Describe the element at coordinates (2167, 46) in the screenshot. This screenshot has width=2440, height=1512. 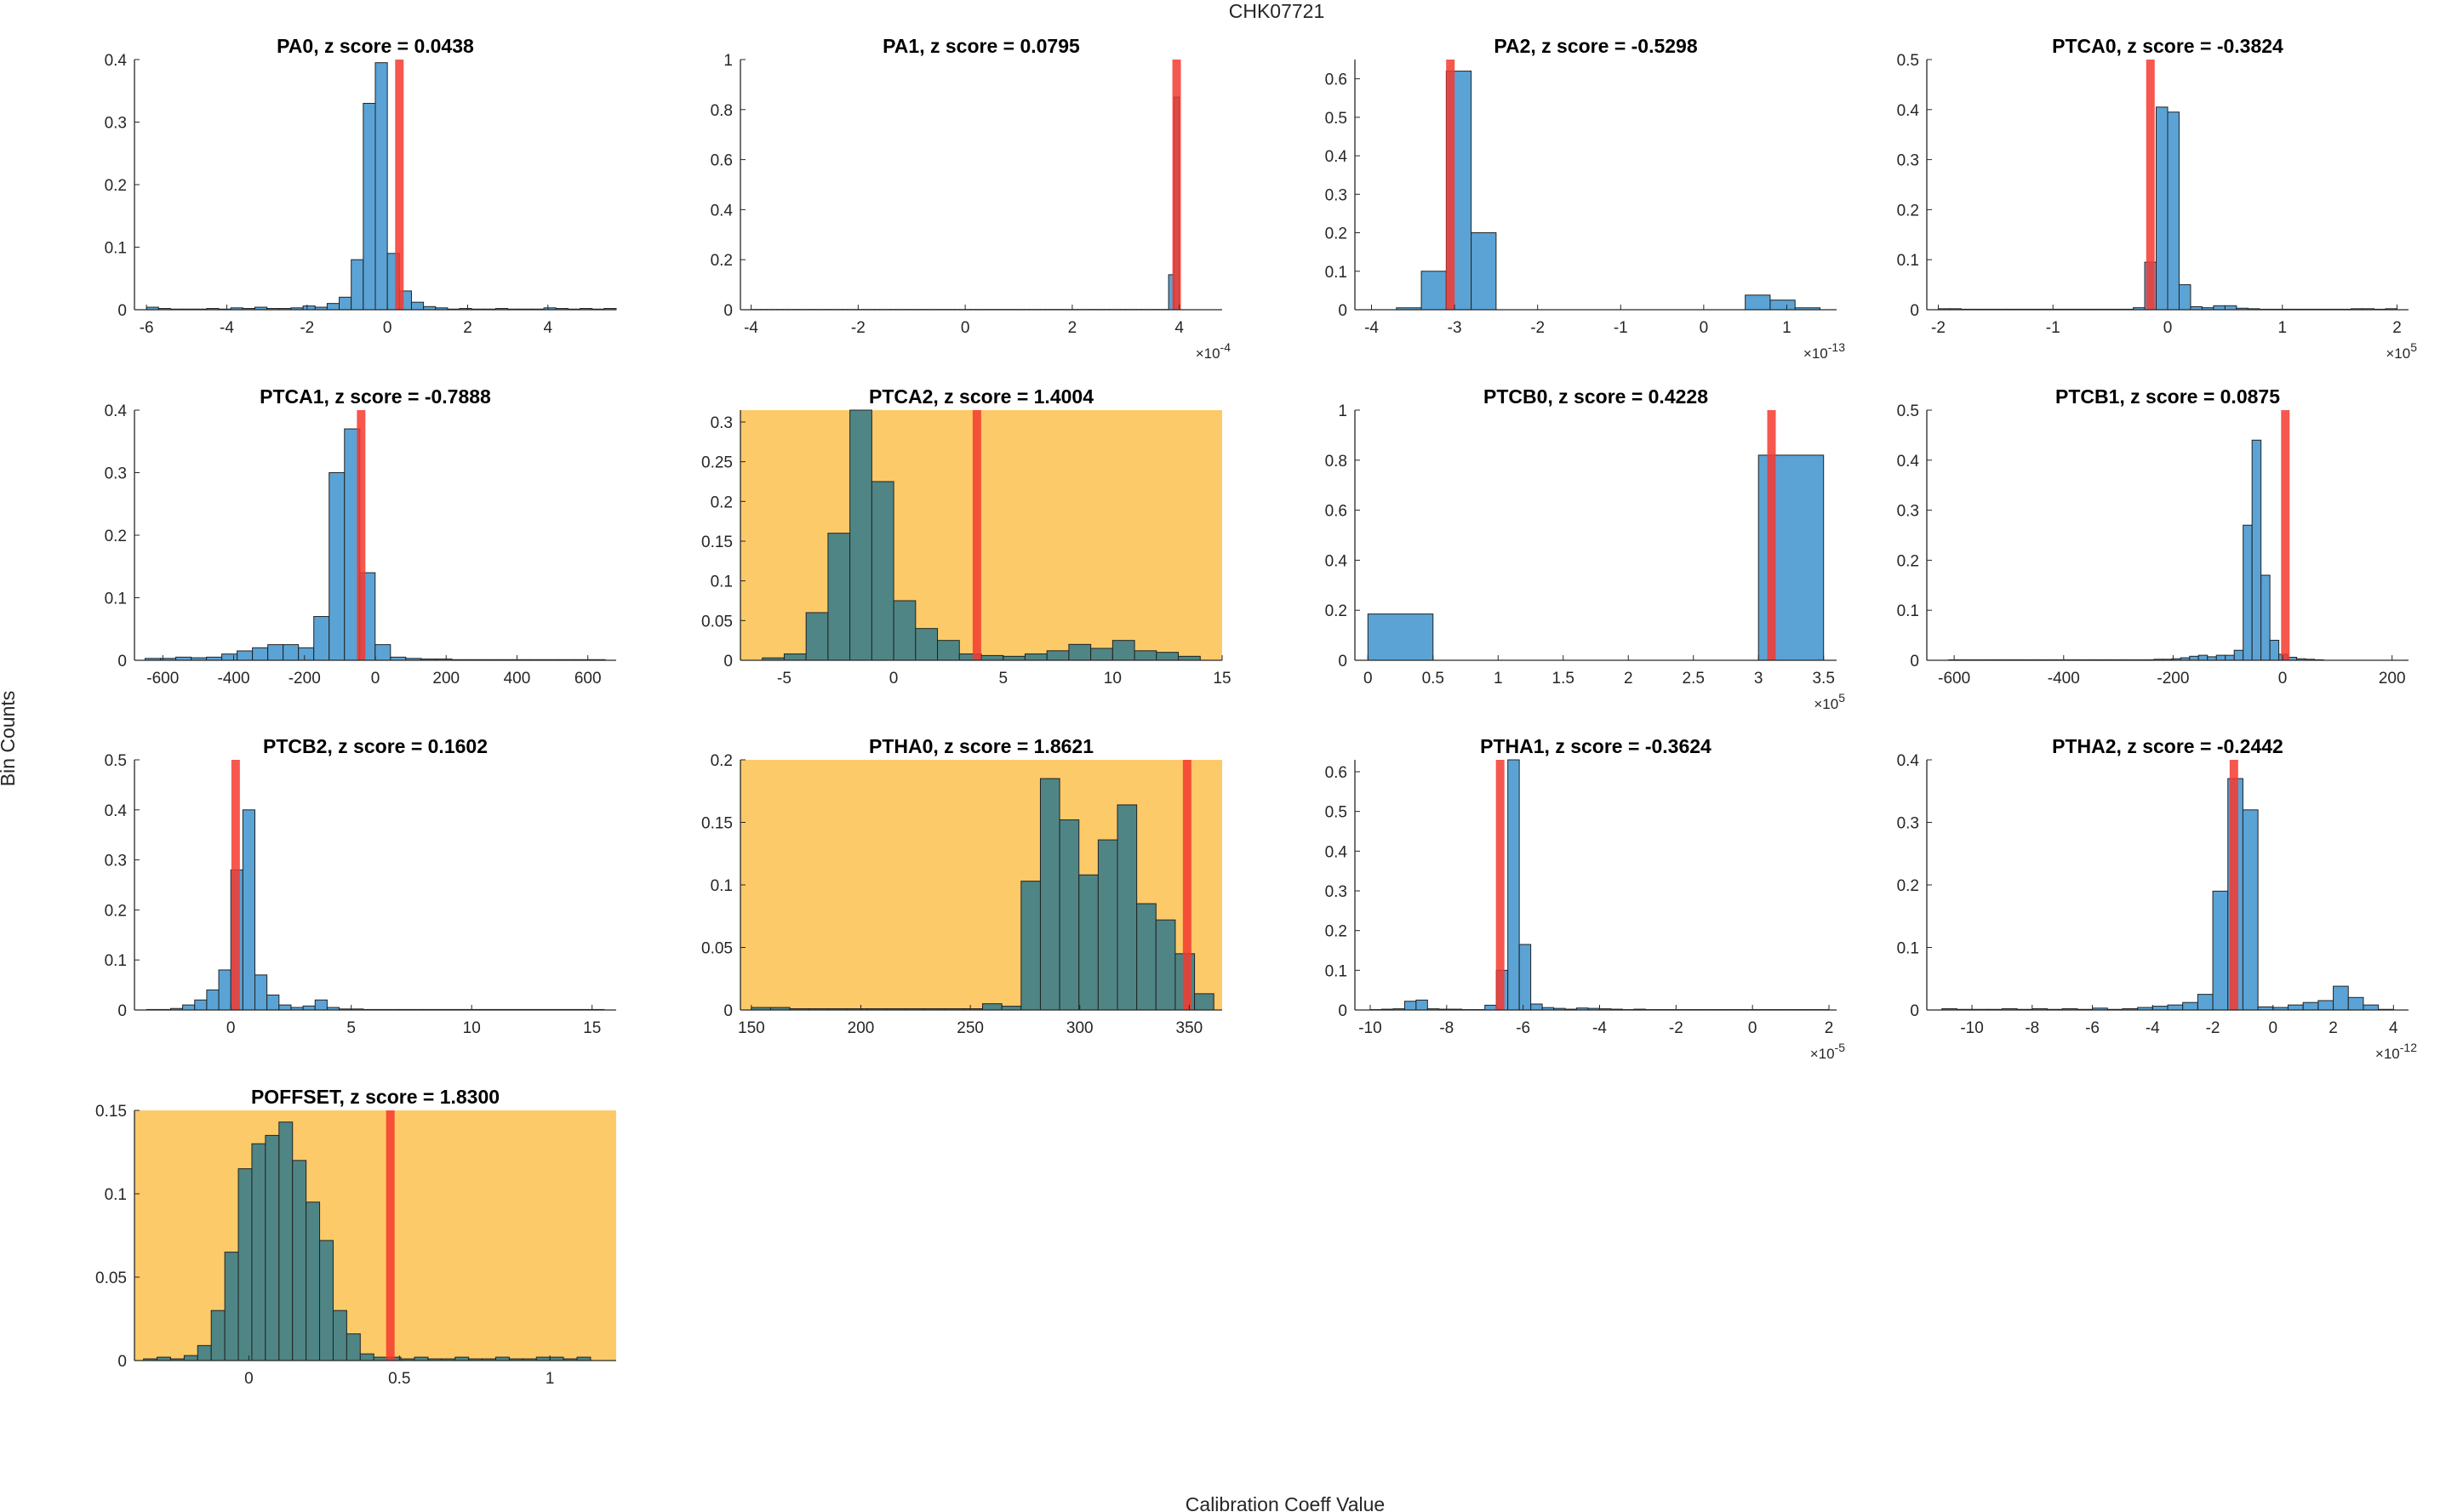
I see `panel-title: PTCA0, z score = -0.3824` at that location.